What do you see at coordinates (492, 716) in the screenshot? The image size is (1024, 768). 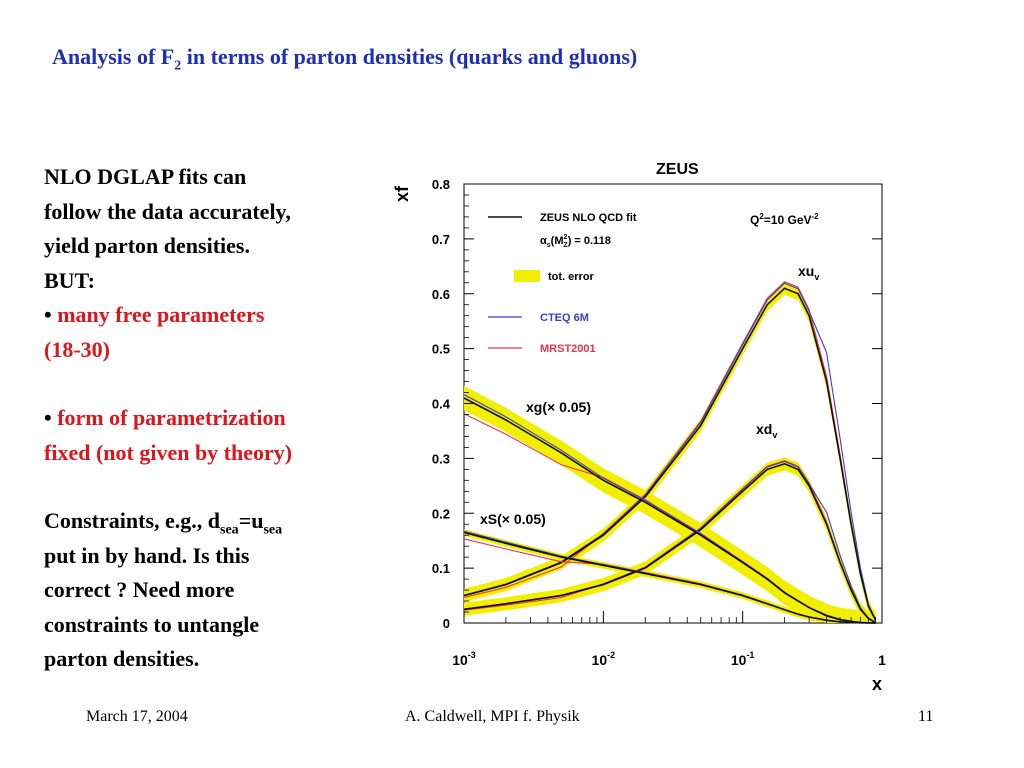 I see `footer-author: A. Caldwell, MPI f. Physik` at bounding box center [492, 716].